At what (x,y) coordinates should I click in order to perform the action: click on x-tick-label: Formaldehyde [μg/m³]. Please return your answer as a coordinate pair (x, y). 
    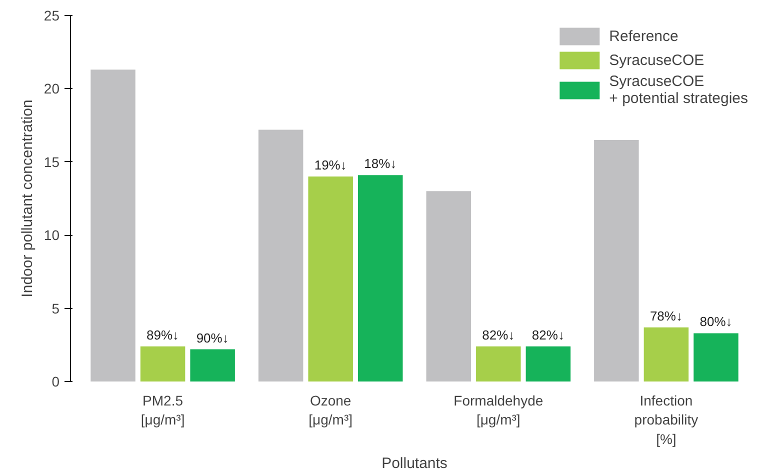
    Looking at the image, I should click on (499, 410).